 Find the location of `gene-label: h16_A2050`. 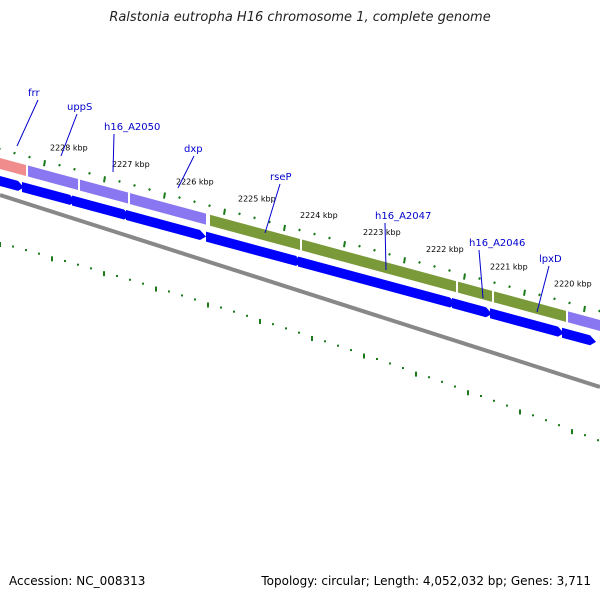

gene-label: h16_A2050 is located at coordinates (132, 127).